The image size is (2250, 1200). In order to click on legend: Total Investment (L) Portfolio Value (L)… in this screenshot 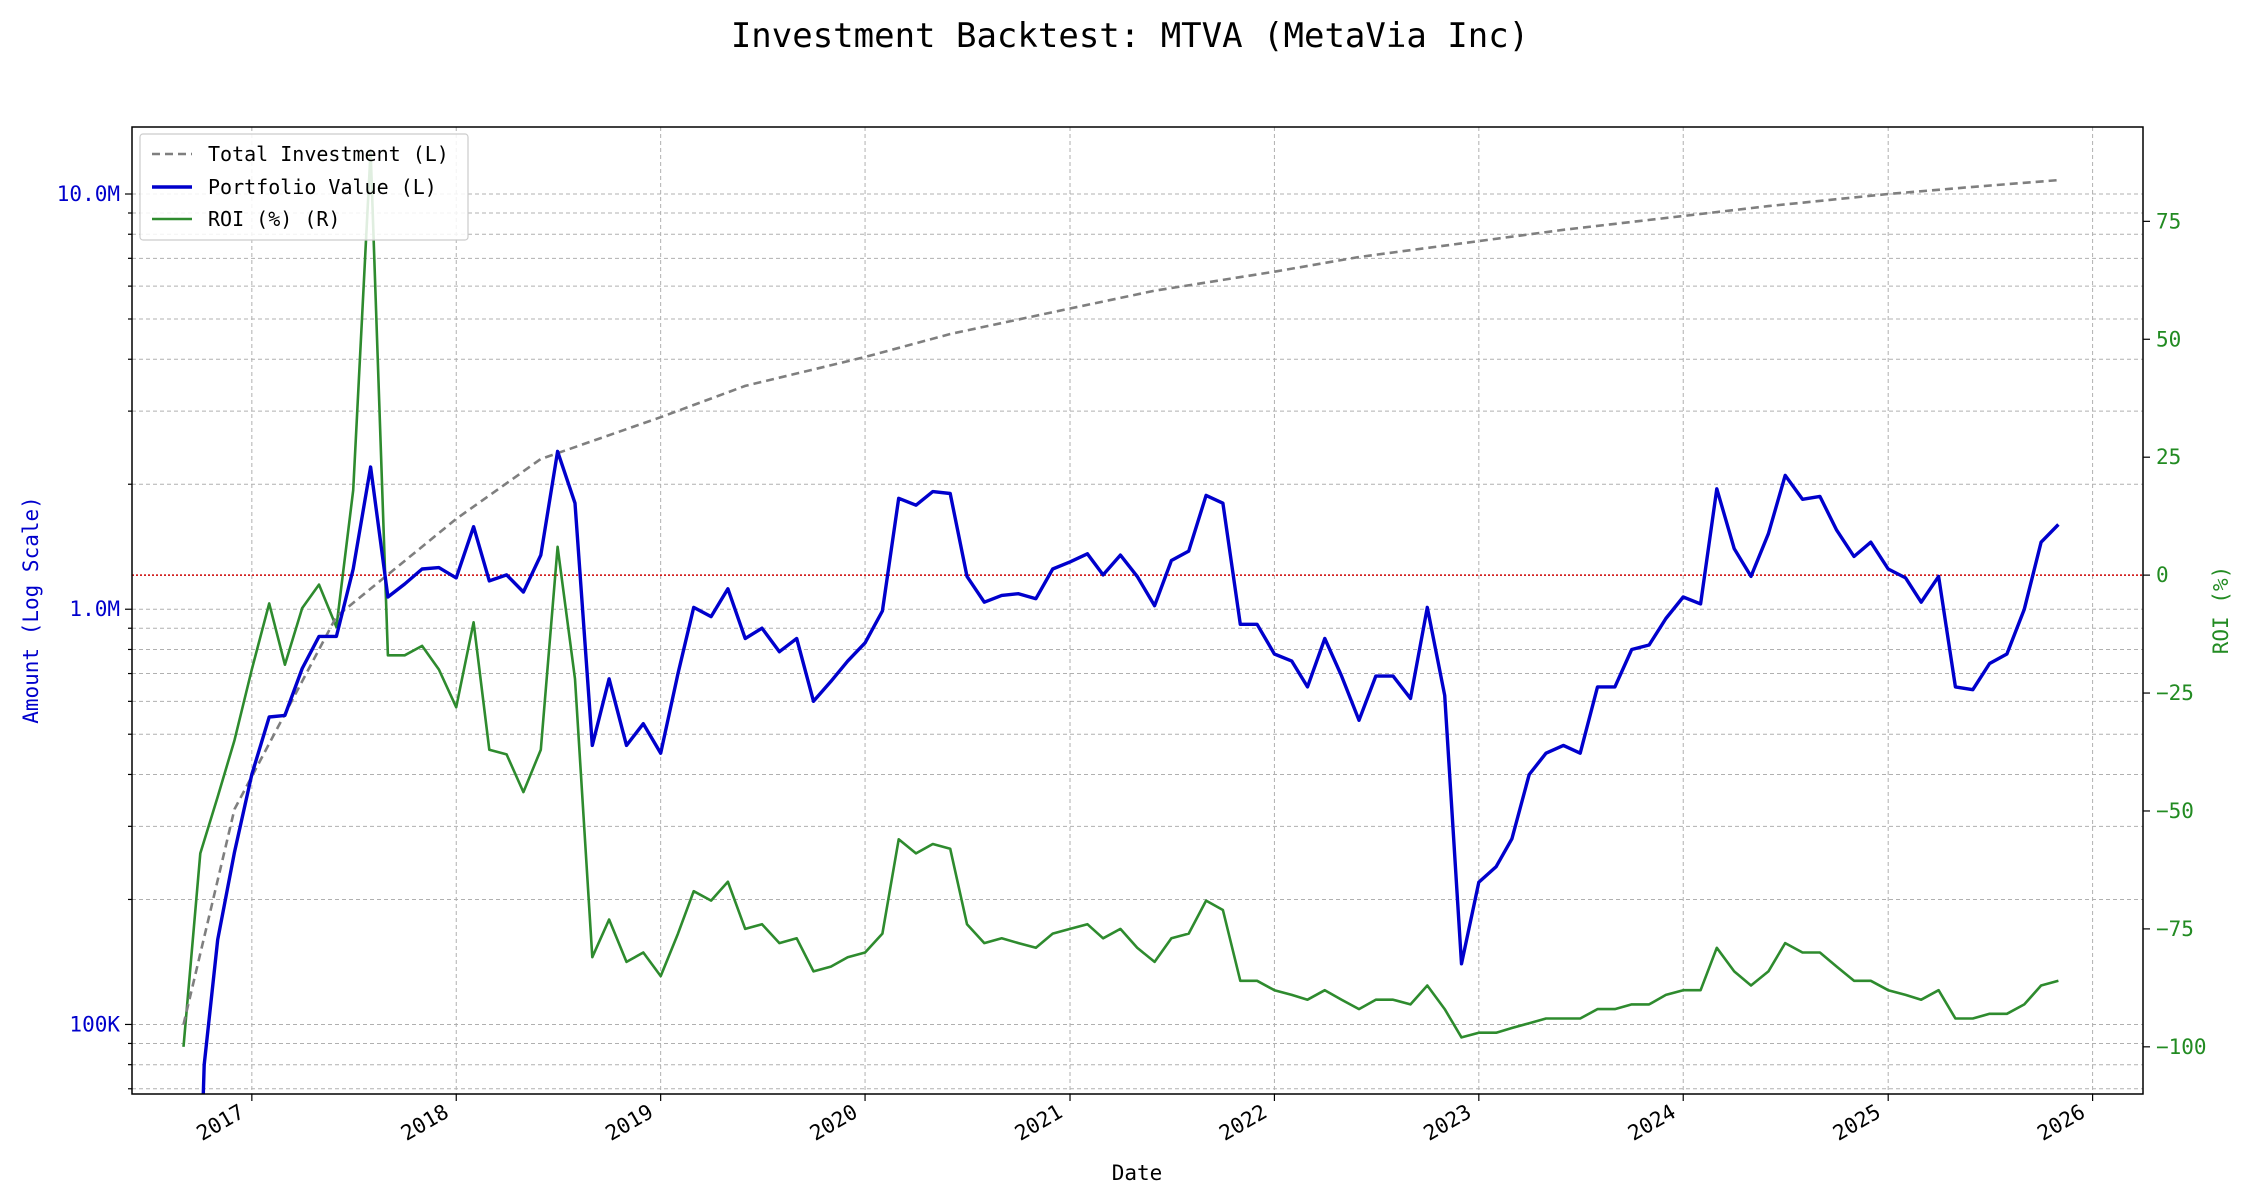, I will do `click(304, 187)`.